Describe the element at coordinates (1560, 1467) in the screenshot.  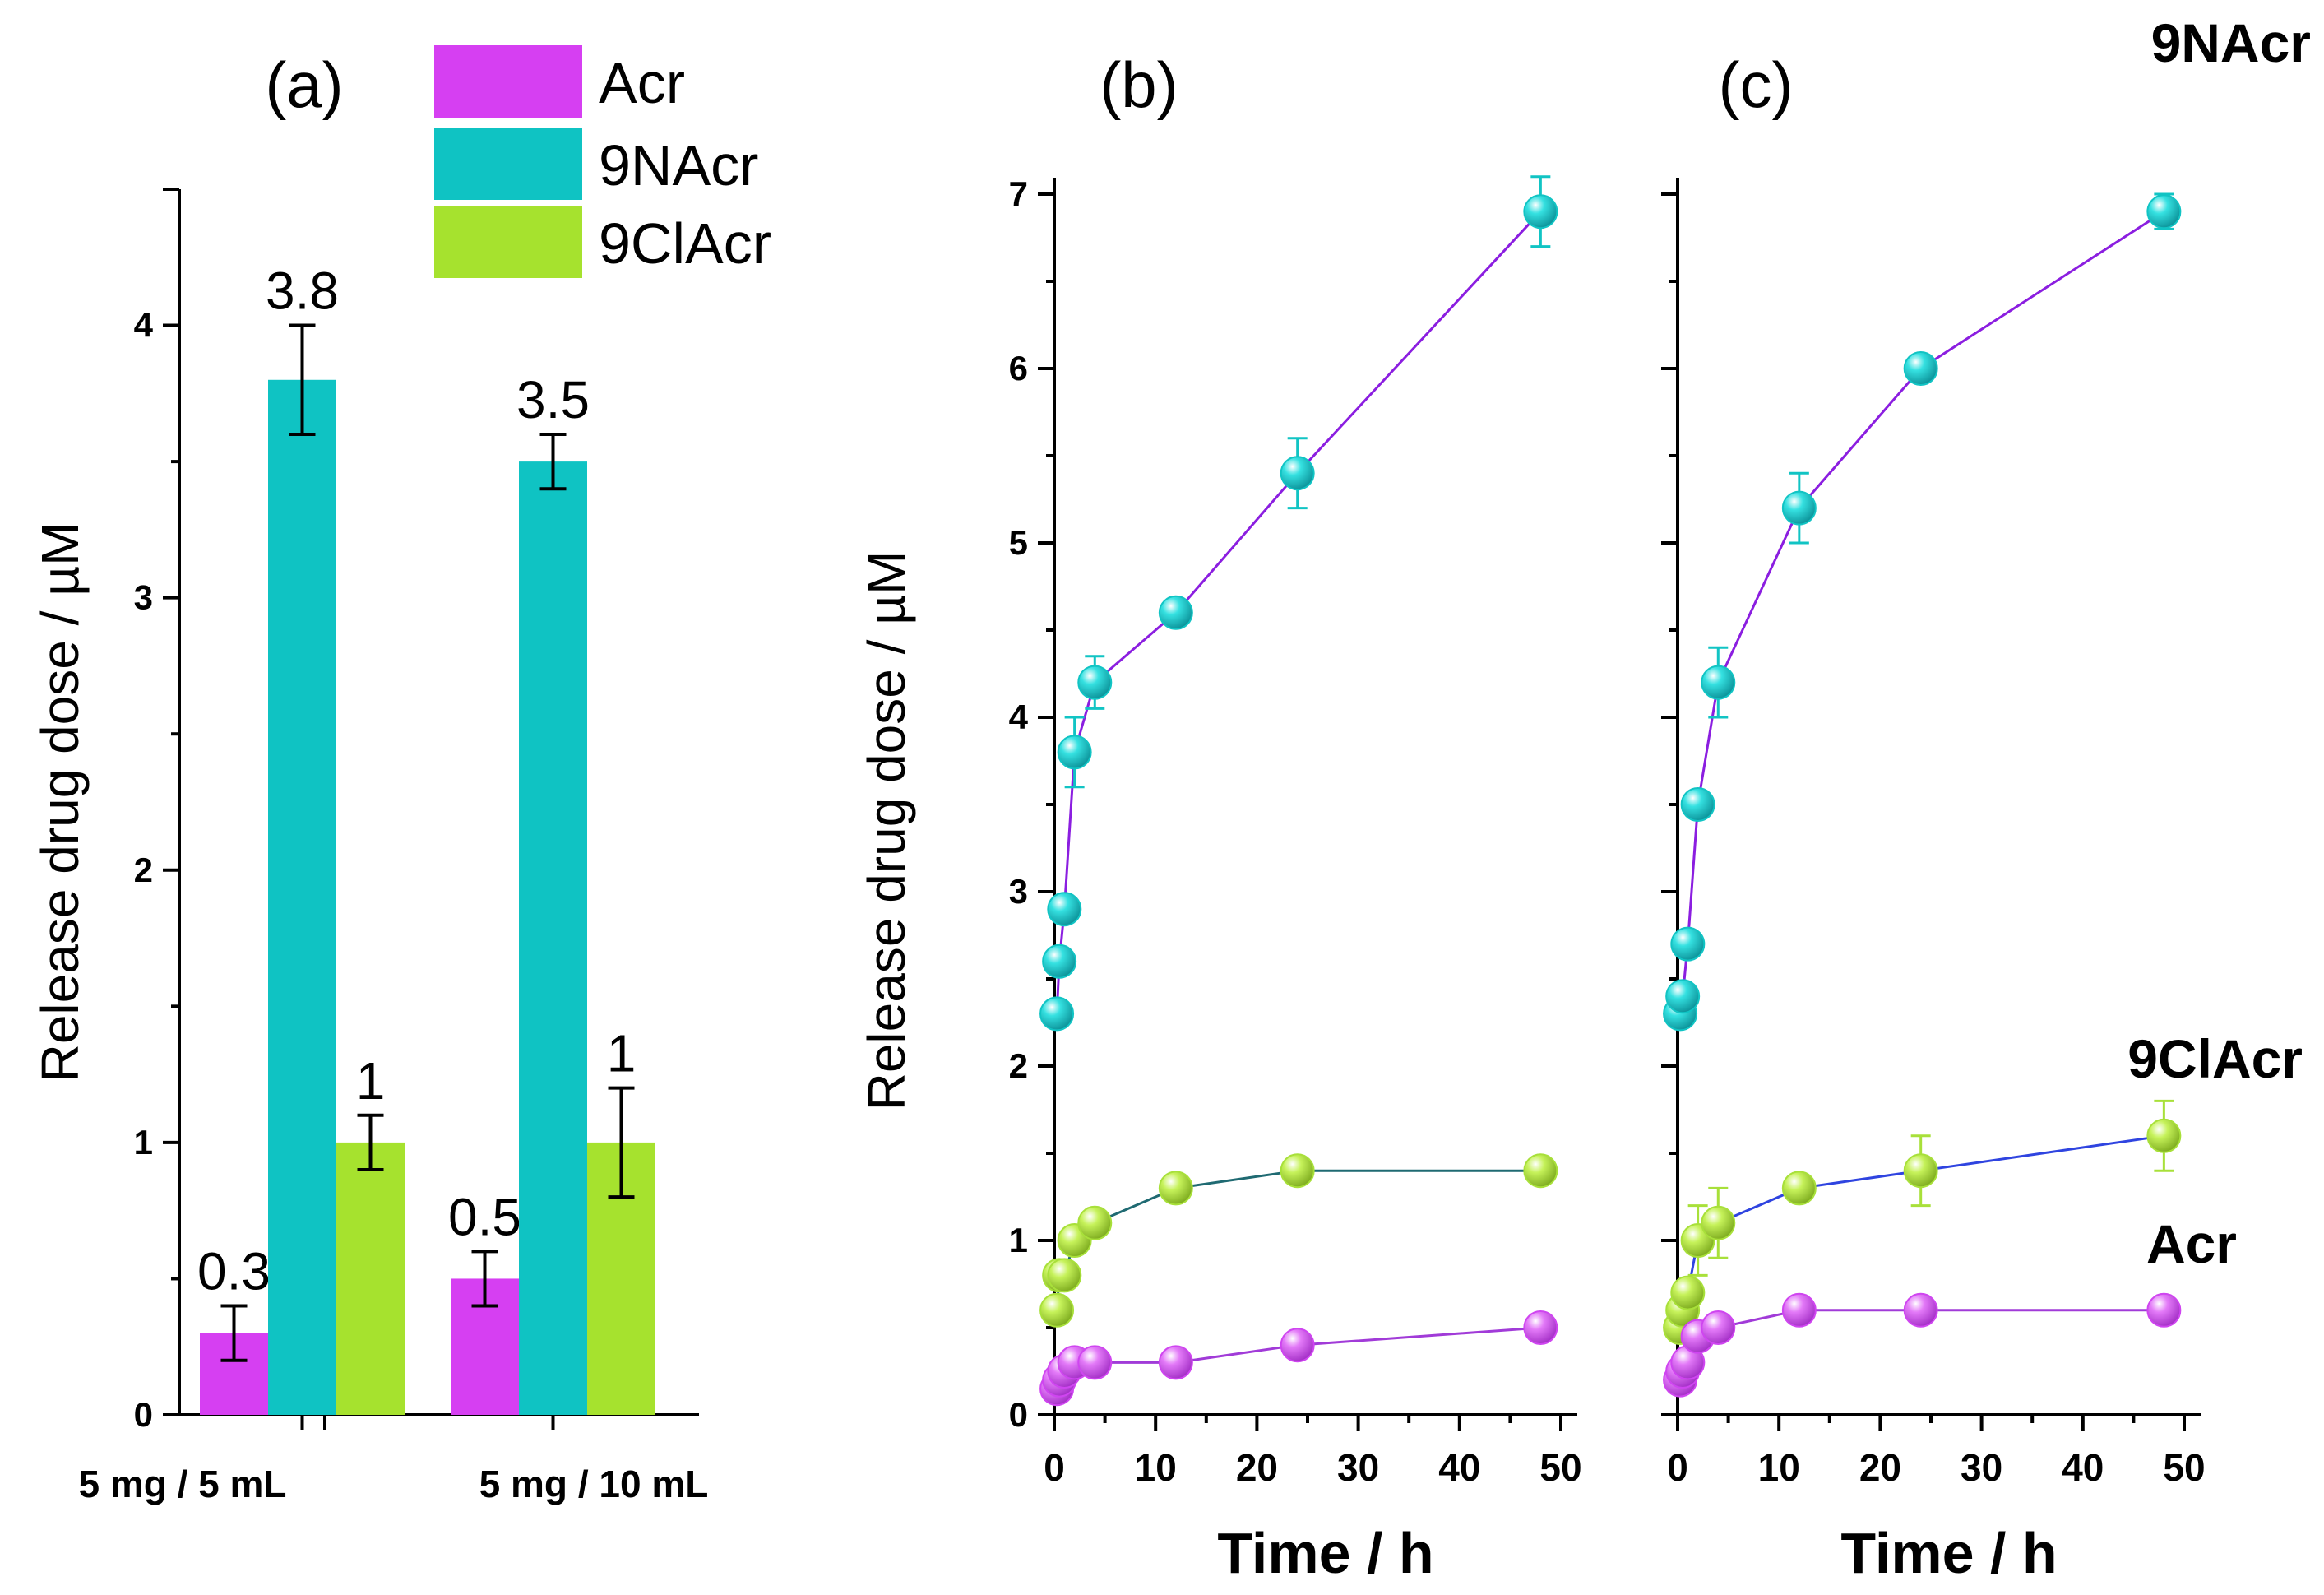
I see `x-tick-label-b: 50` at that location.